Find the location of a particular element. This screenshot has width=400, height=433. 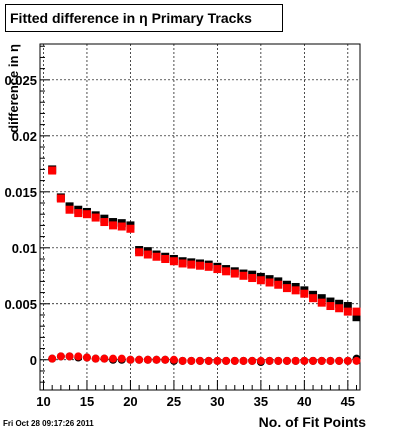

y-tick-label: 0.01 is located at coordinates (24, 248).